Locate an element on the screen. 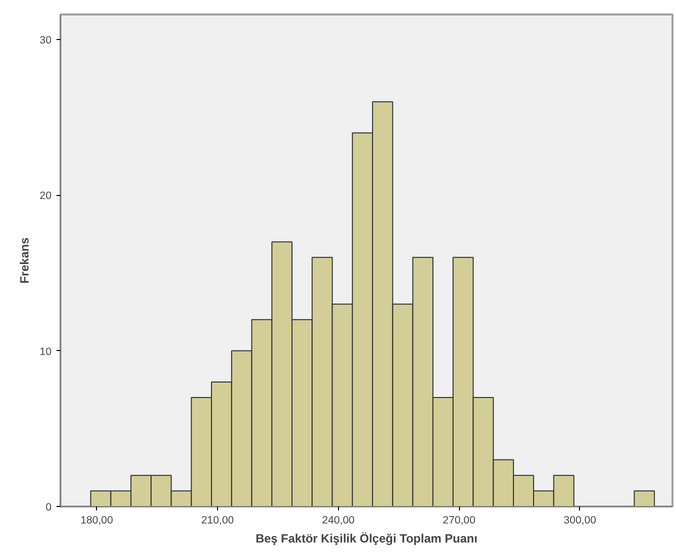 This screenshot has height=556, width=676. x-tick-label: 180,00 is located at coordinates (97, 520).